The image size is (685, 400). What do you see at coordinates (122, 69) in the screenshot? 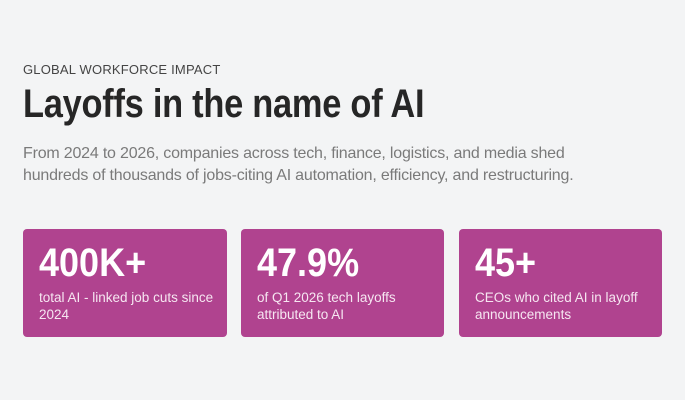
I see `eyebrow-label: GLOBAL WORKFORCE IMPACT` at bounding box center [122, 69].